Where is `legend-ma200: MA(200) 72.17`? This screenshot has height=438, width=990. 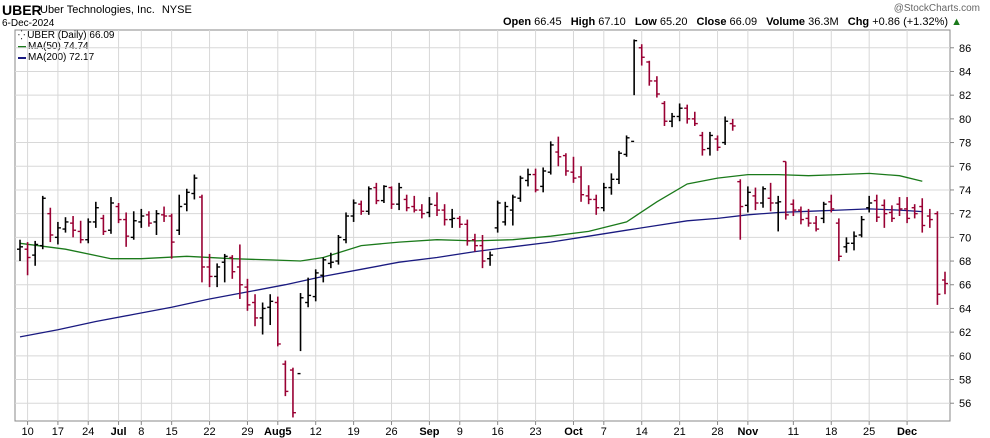
legend-ma200: MA(200) 72.17 is located at coordinates (66, 57).